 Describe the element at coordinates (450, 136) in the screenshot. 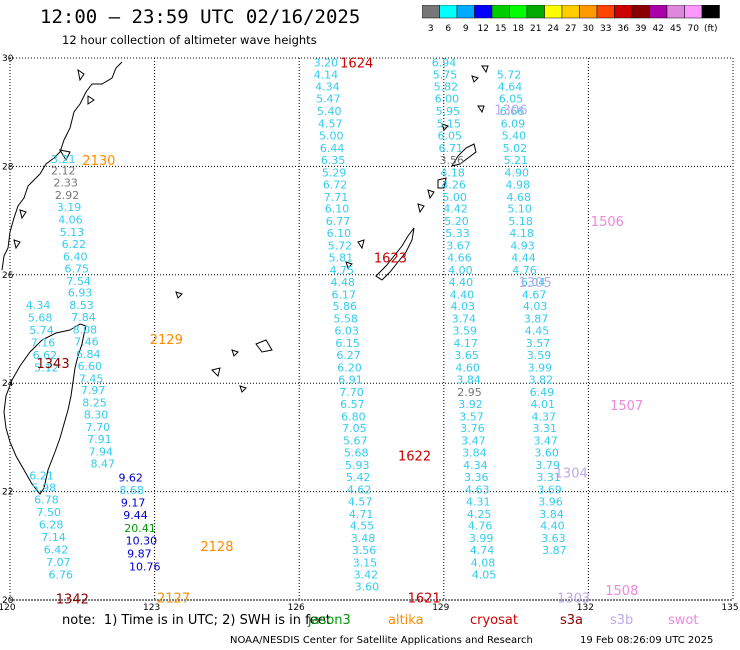

I see `wave-height-value: 6.05` at that location.